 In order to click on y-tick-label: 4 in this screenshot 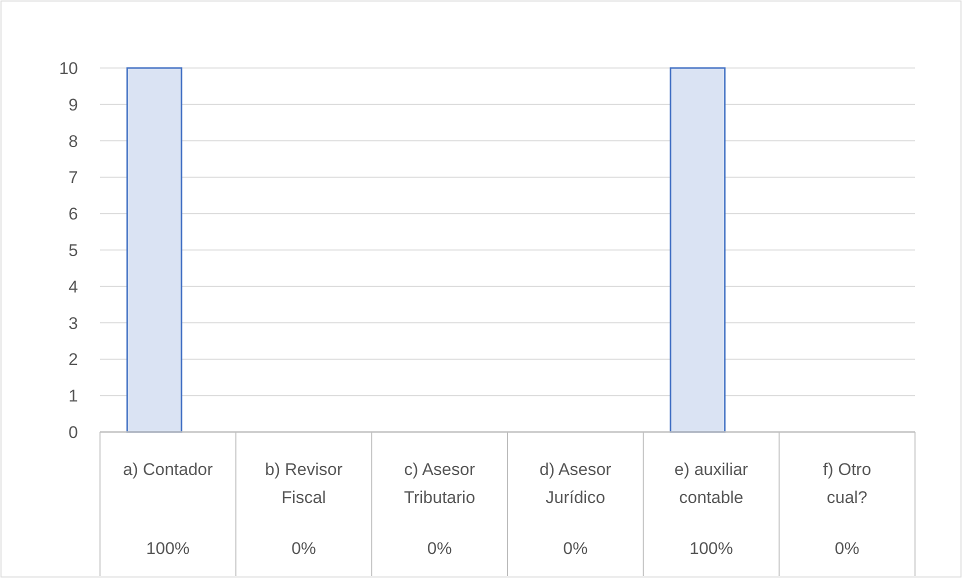, I will do `click(73, 286)`.